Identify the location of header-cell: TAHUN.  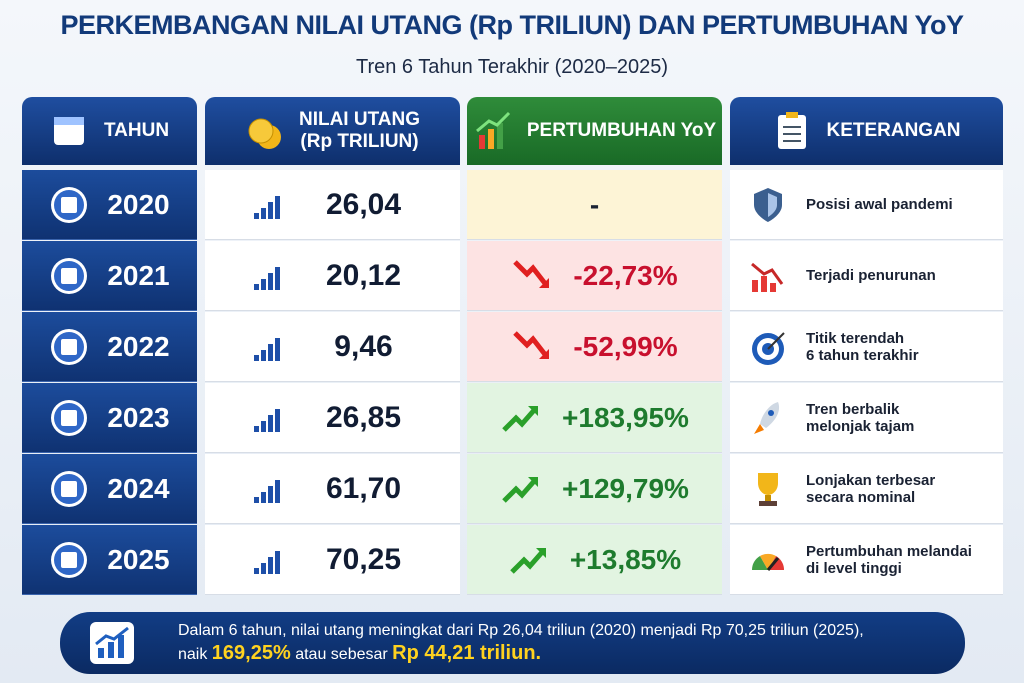
(109, 131).